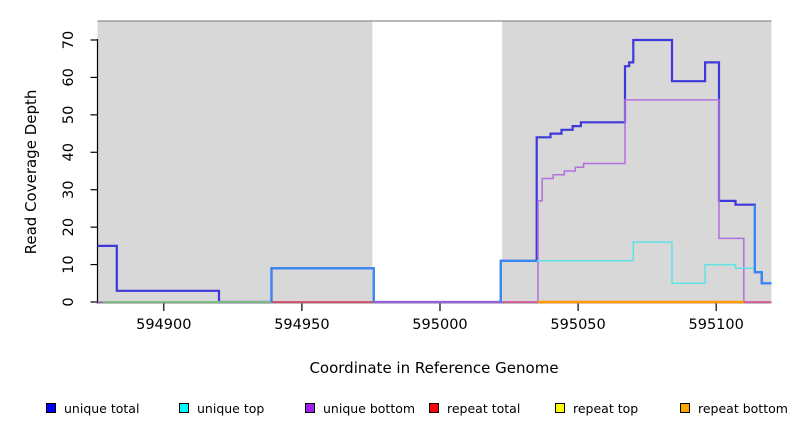  Describe the element at coordinates (69, 115) in the screenshot. I see `y-tick-label: 50` at that location.